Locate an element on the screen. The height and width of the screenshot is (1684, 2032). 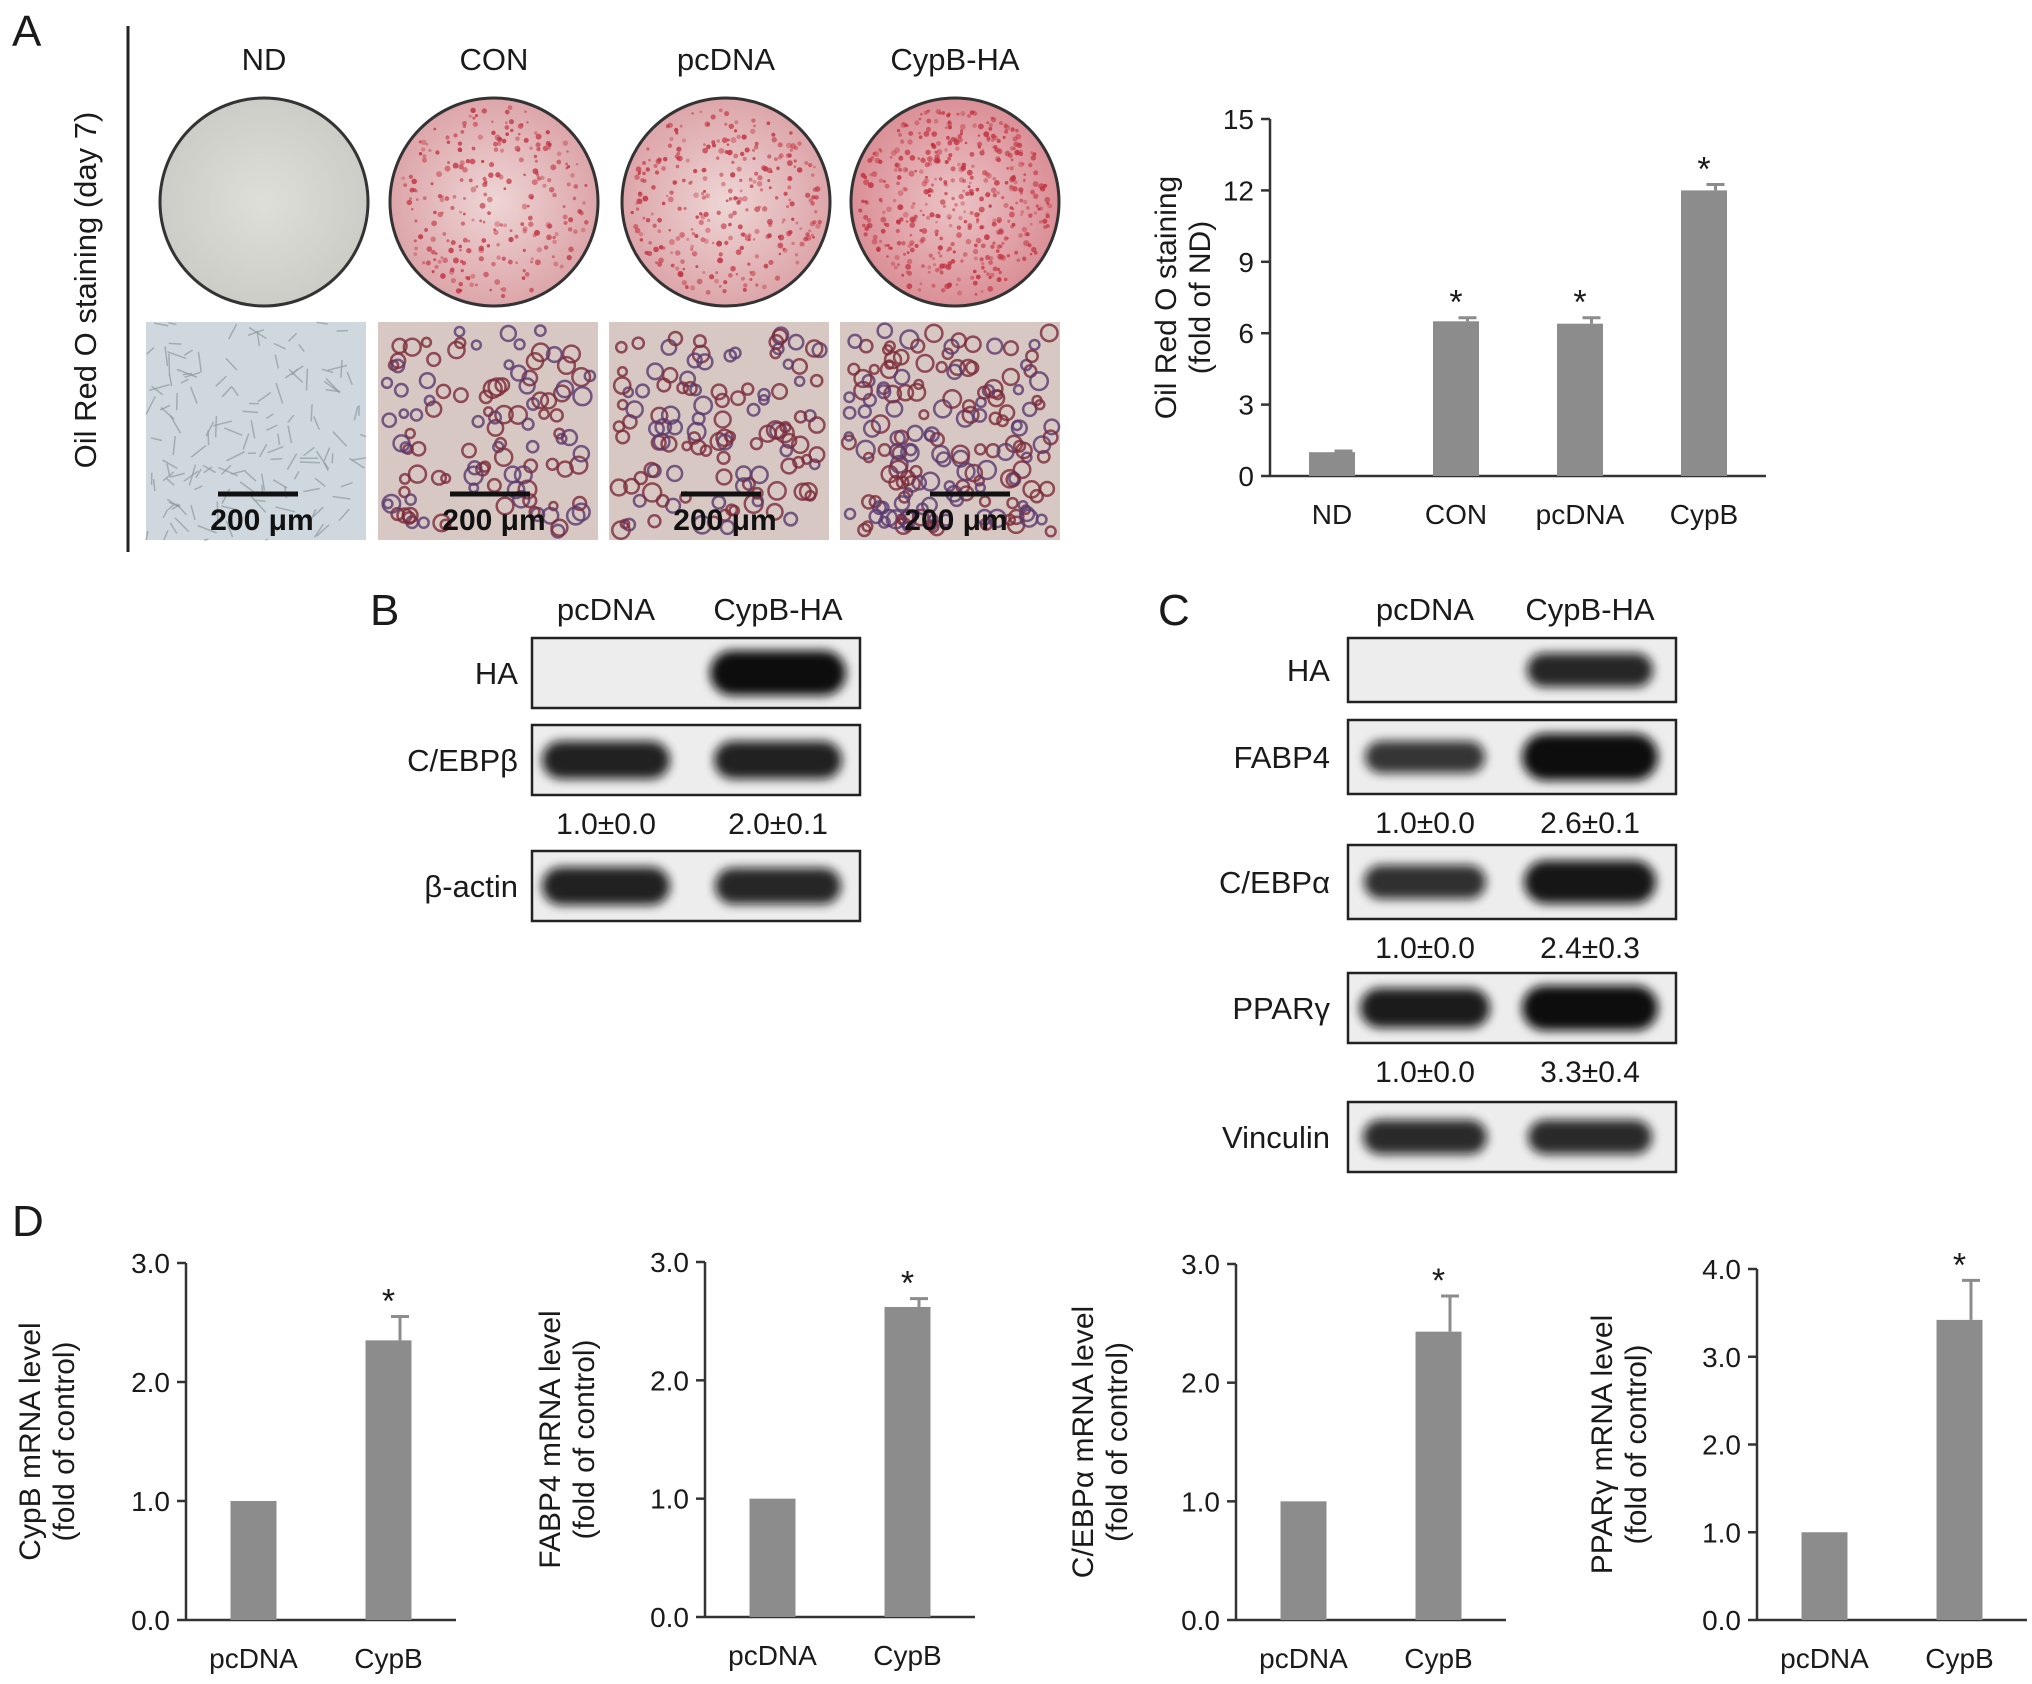
quantification-value: 2.4±0.3 is located at coordinates (1590, 948).